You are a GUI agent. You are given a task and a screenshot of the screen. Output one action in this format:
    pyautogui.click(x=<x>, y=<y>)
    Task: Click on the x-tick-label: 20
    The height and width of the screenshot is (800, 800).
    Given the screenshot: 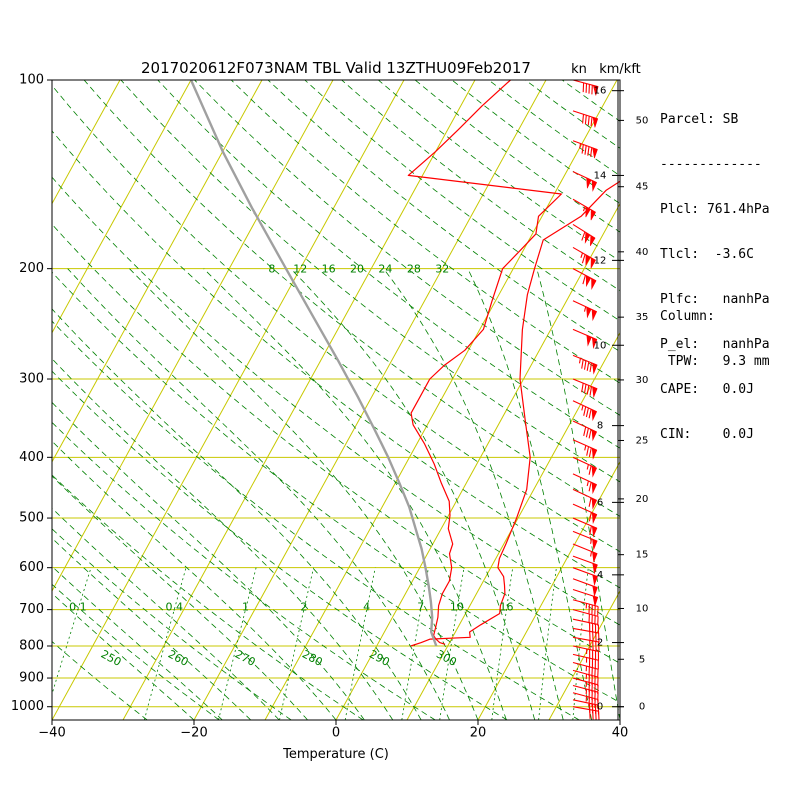 What is the action you would take?
    pyautogui.click(x=478, y=733)
    